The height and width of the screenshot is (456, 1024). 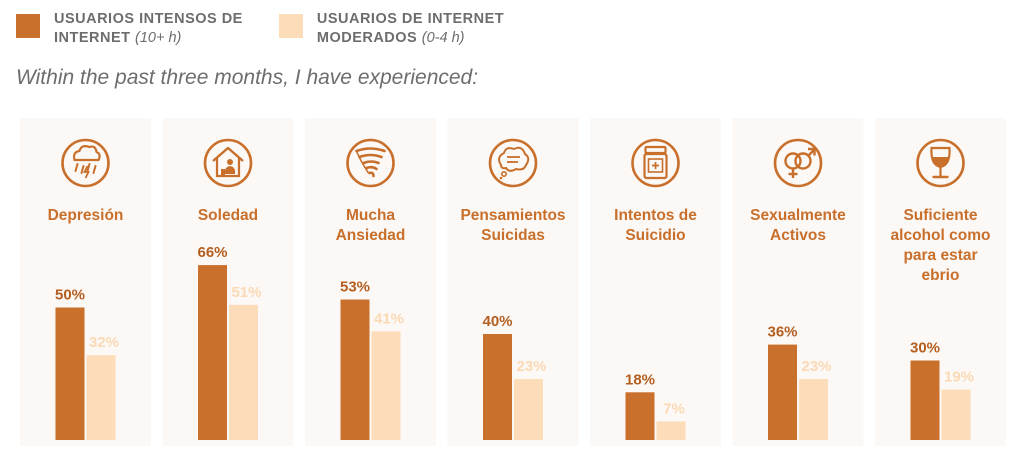 I want to click on category-label-line: Activos, so click(x=798, y=235).